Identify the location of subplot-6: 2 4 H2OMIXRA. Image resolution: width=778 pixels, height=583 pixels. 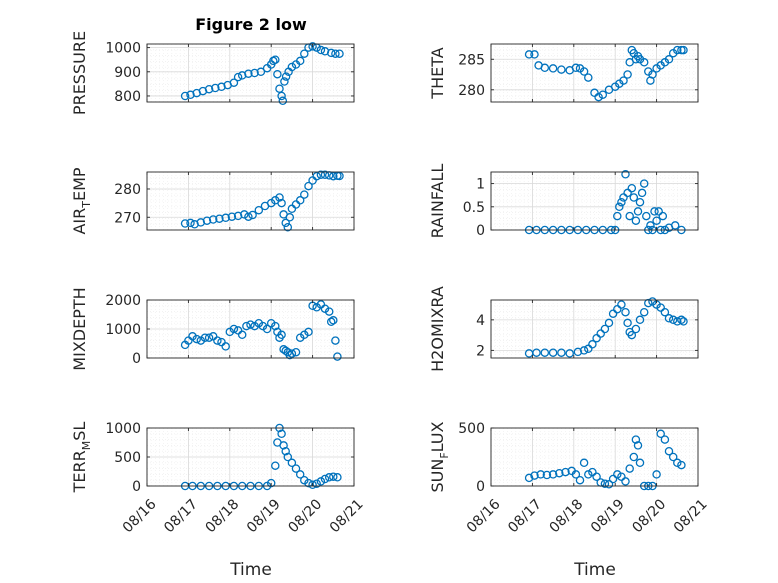
(563, 329).